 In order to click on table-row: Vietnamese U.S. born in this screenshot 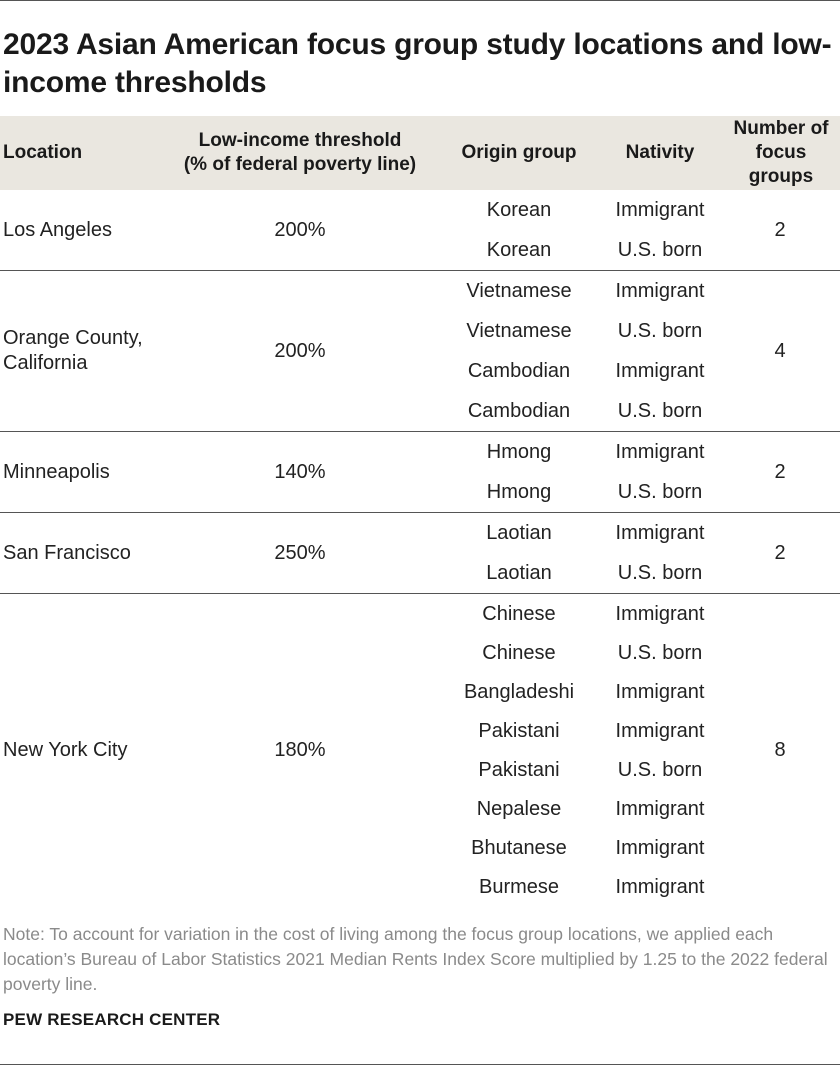, I will do `click(420, 331)`.